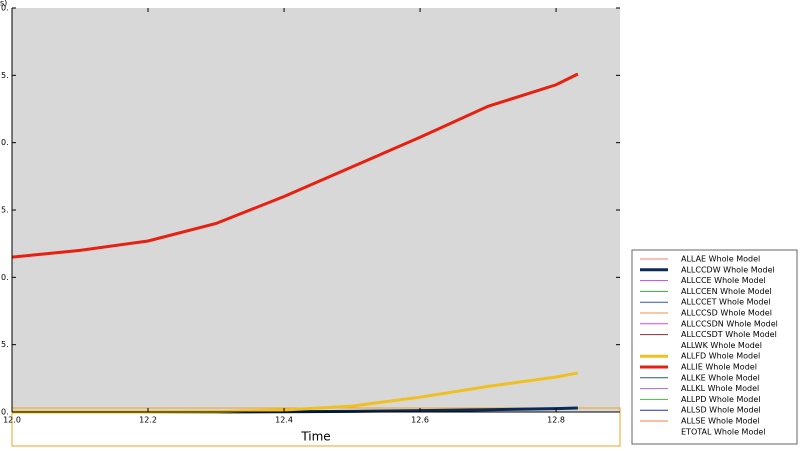 This screenshot has height=451, width=800. I want to click on legend-label: ALLPD Whole Model, so click(721, 399).